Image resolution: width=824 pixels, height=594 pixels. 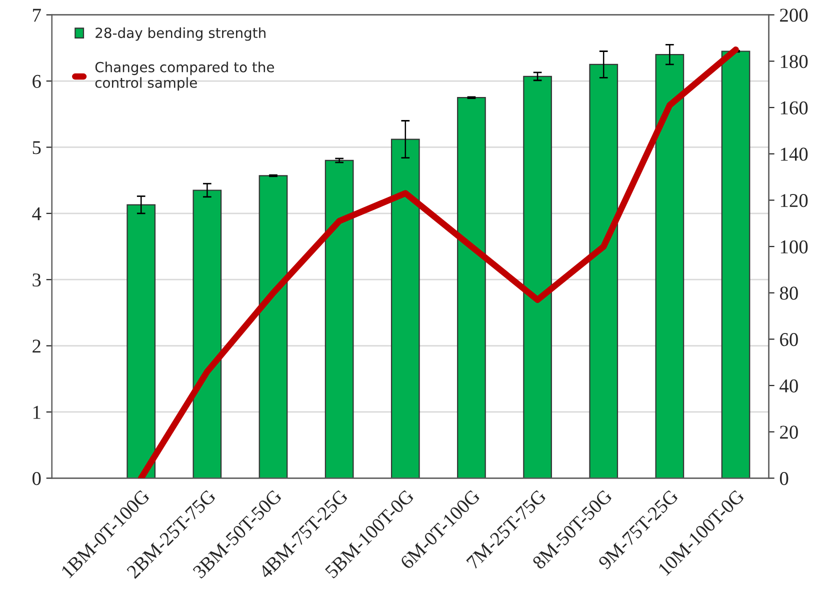 What do you see at coordinates (794, 201) in the screenshot?
I see `y2-tick-label: 120` at bounding box center [794, 201].